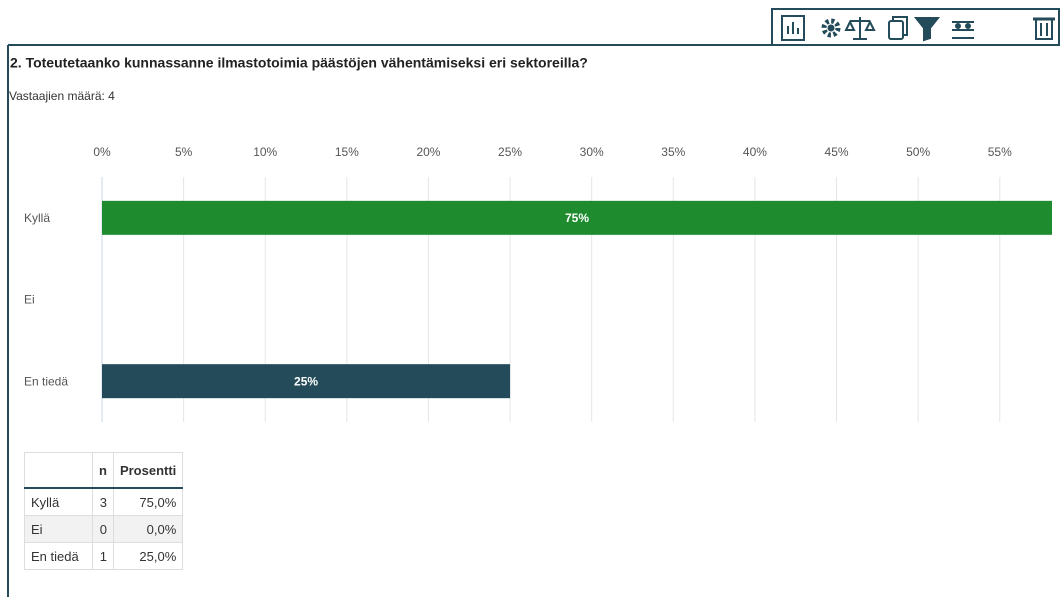  Describe the element at coordinates (898, 28) in the screenshot. I see `copy-icon` at that location.